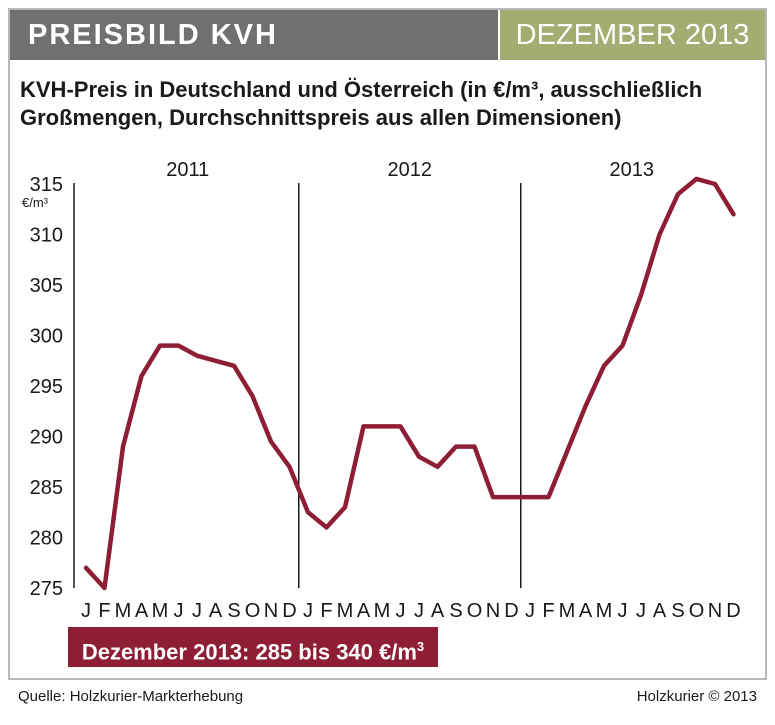 This screenshot has width=775, height=725. What do you see at coordinates (46, 236) in the screenshot?
I see `y-tick-label: 310` at bounding box center [46, 236].